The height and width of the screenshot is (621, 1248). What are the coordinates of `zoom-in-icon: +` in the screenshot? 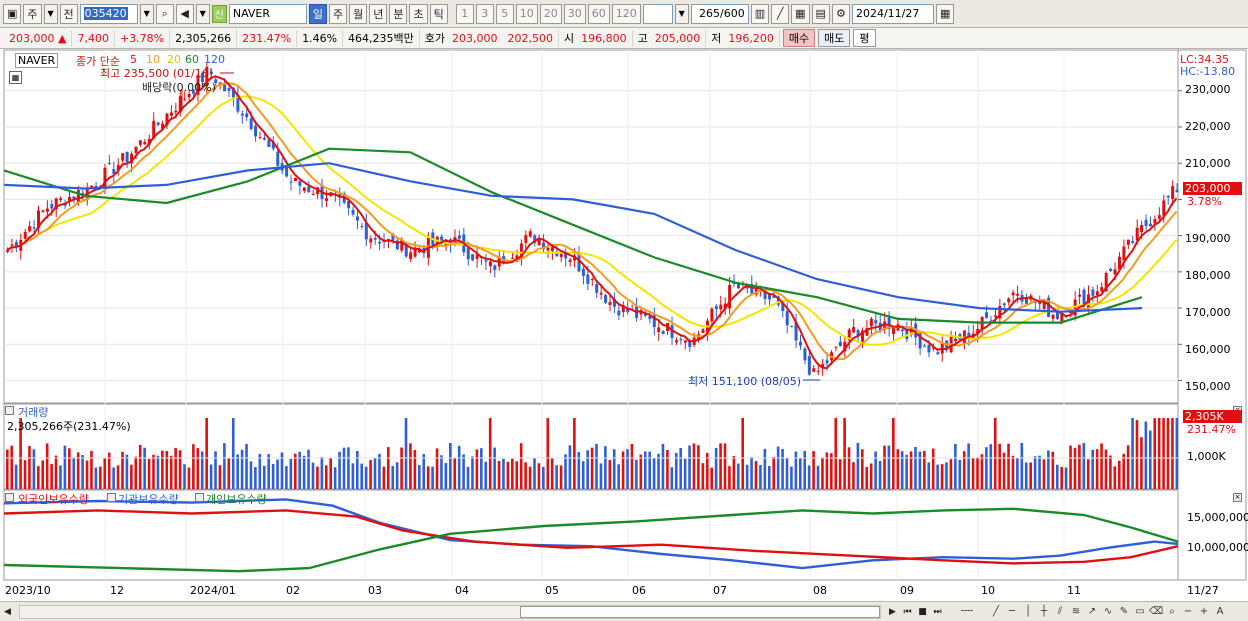 It's located at (1204, 611).